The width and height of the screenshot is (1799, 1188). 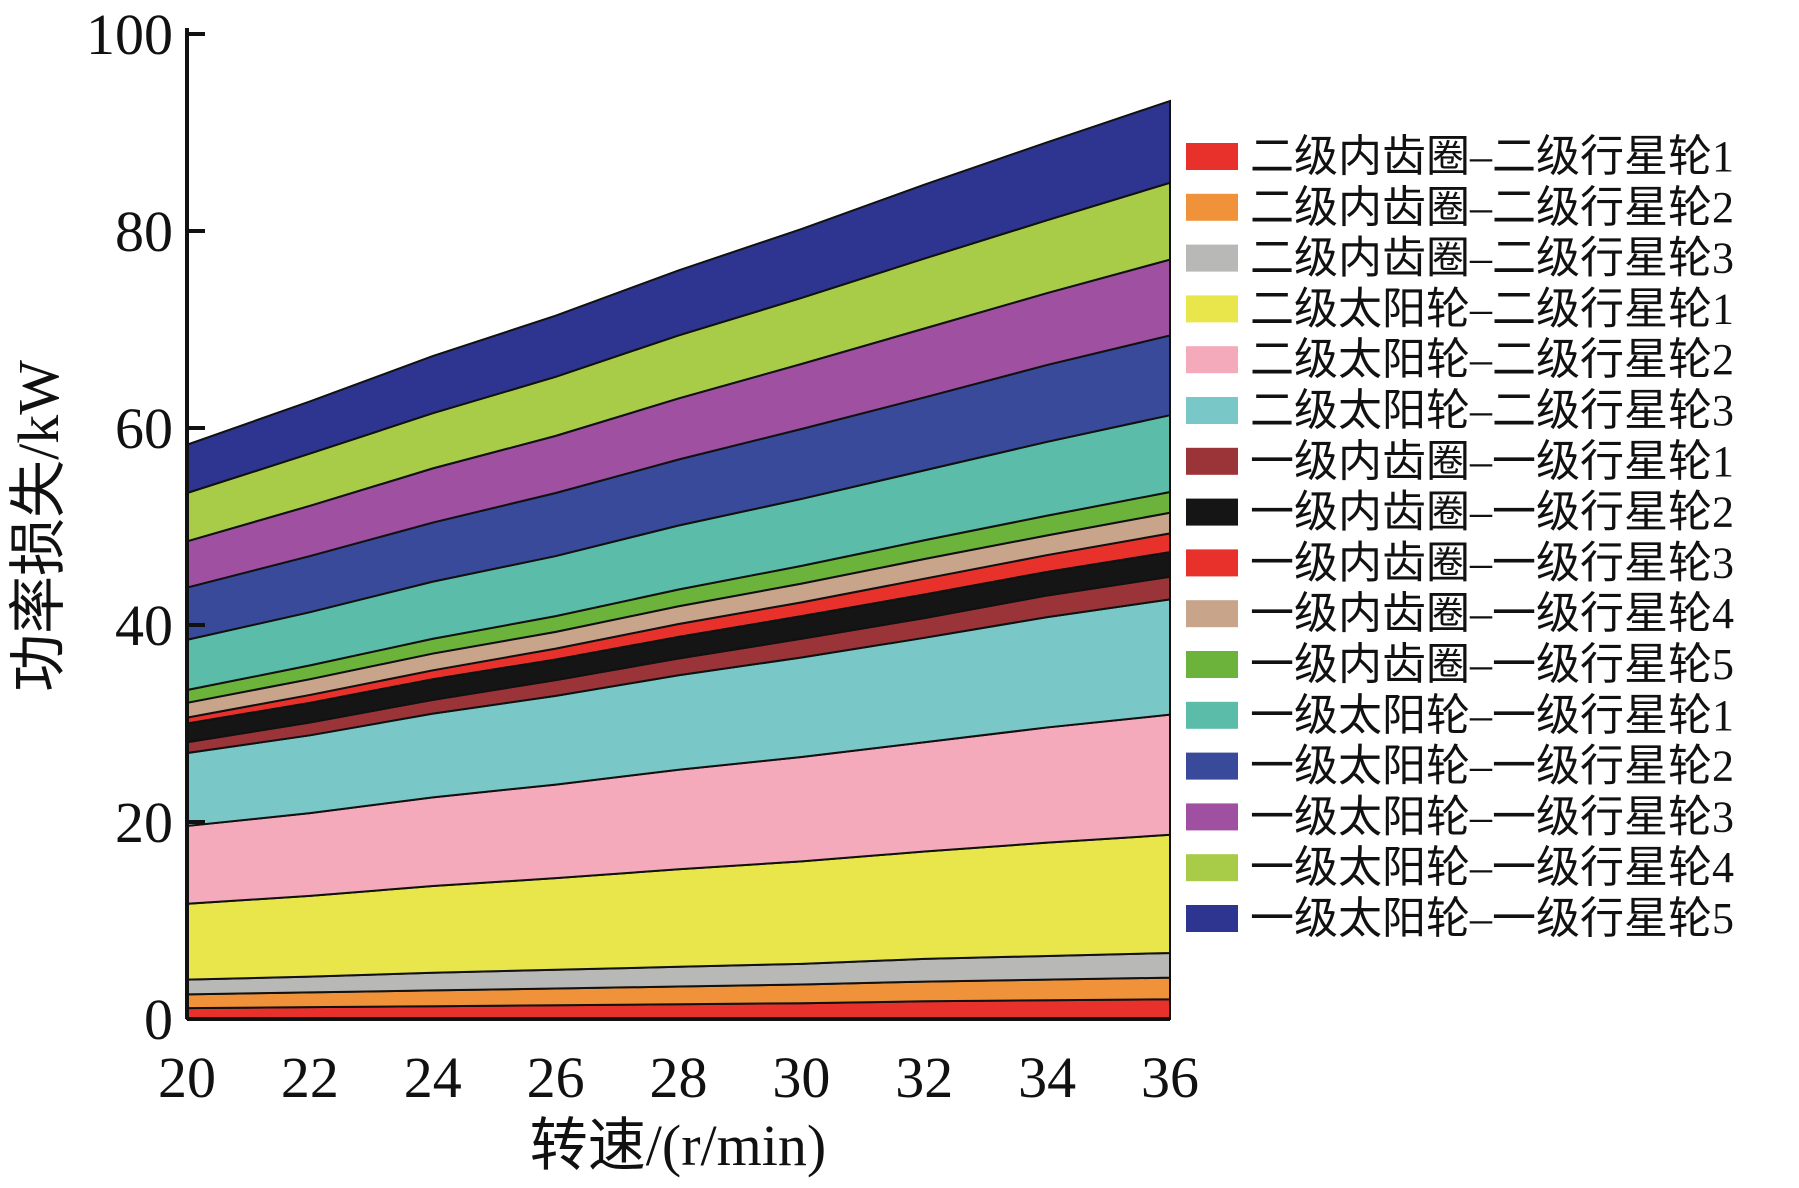 I want to click on x-tick-label: 26, so click(x=556, y=1077).